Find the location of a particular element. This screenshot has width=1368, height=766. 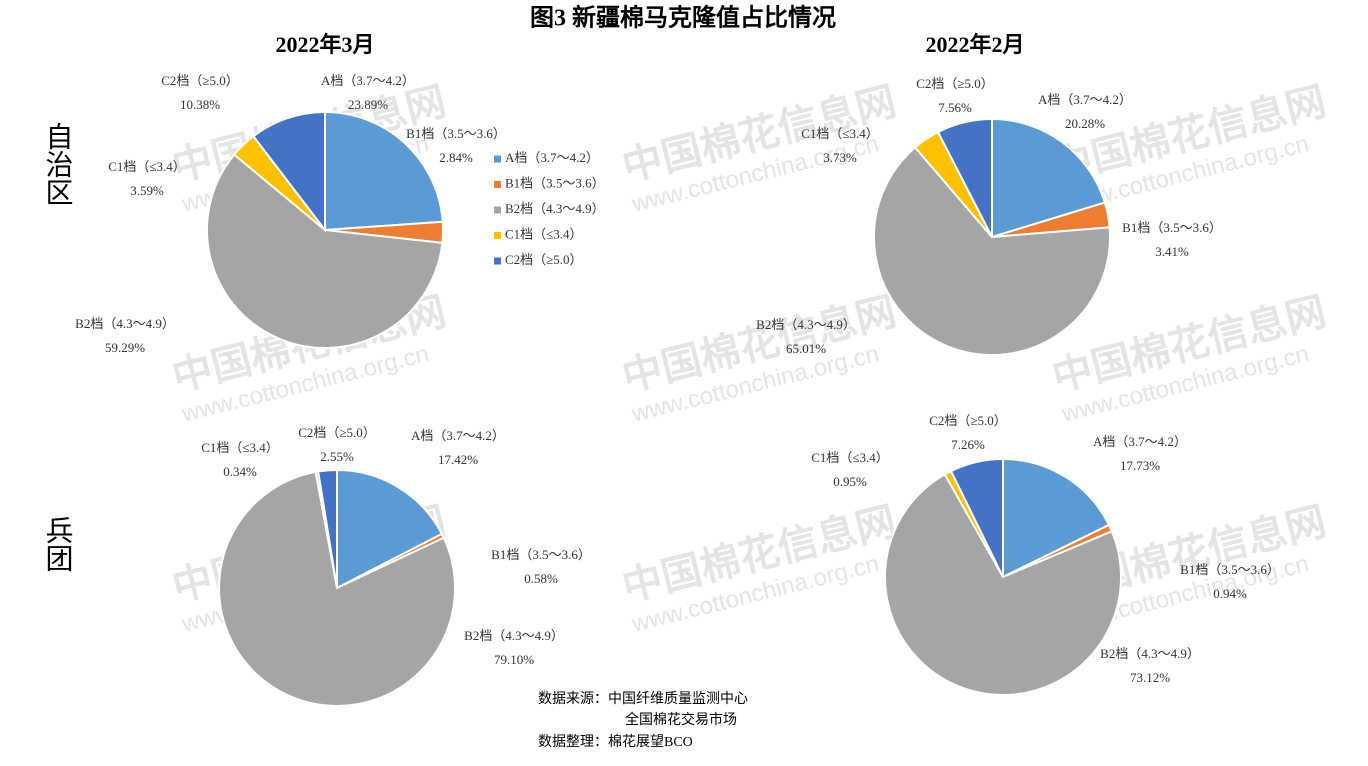

data-label-value: 0.95% is located at coordinates (850, 481).